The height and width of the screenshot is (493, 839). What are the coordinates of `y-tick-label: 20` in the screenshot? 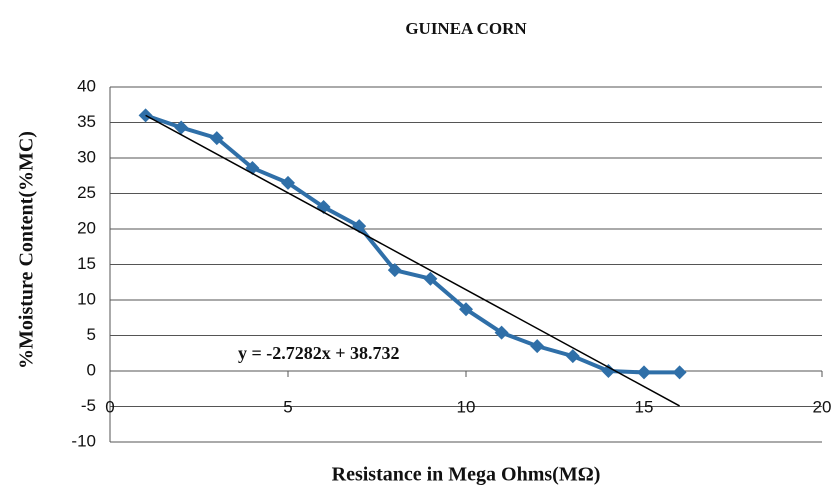 It's located at (86, 227).